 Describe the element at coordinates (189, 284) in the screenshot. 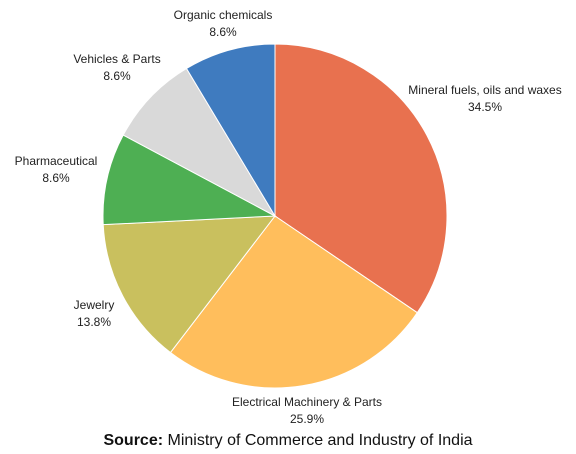

I see `pie-slice-jewelry` at that location.